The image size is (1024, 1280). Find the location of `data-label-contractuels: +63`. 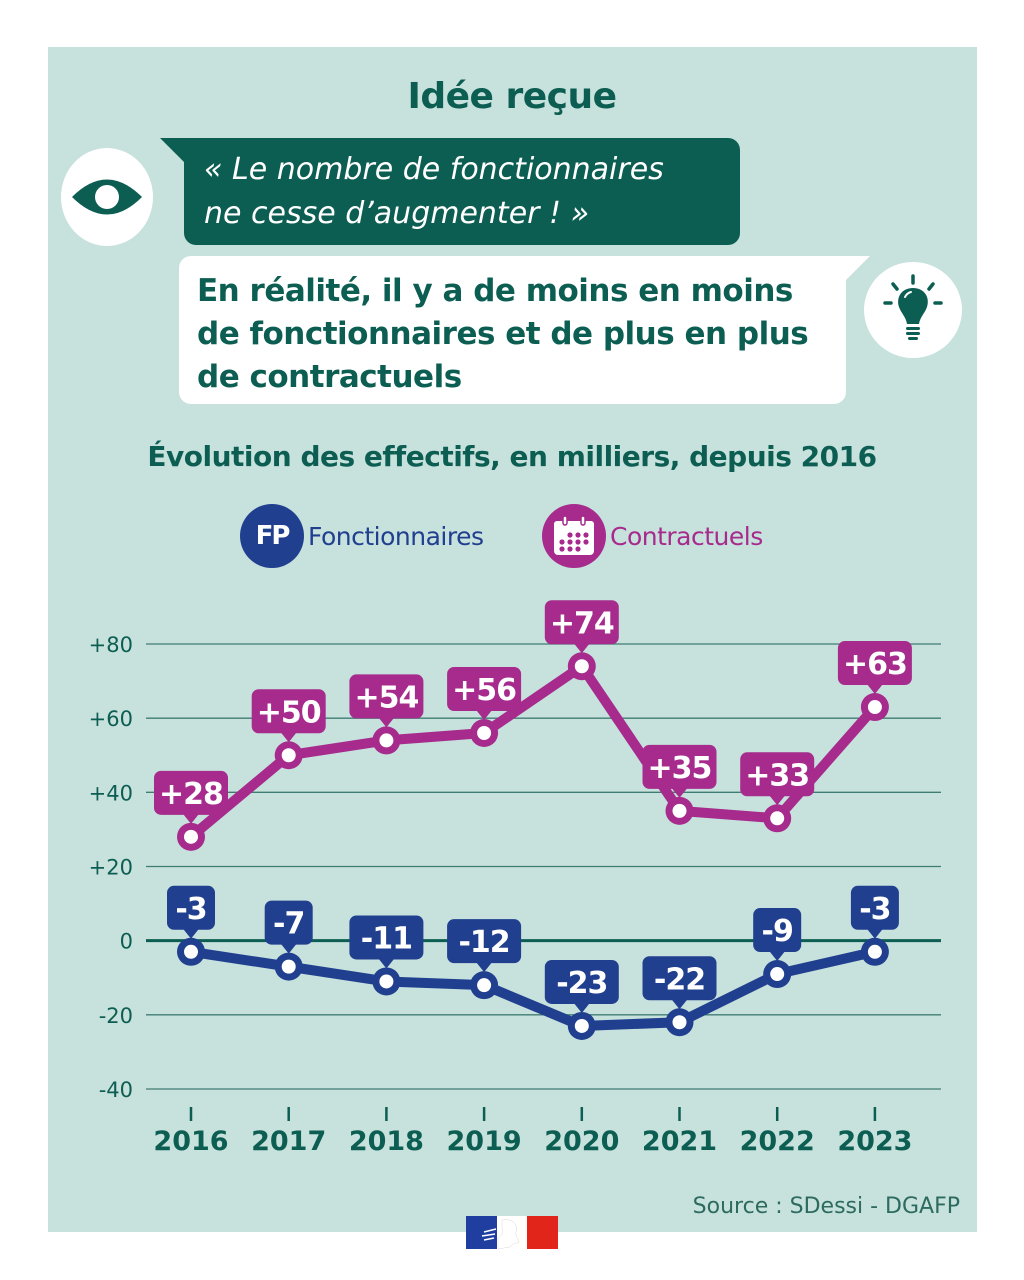

data-label-contractuels: +63 is located at coordinates (874, 668).